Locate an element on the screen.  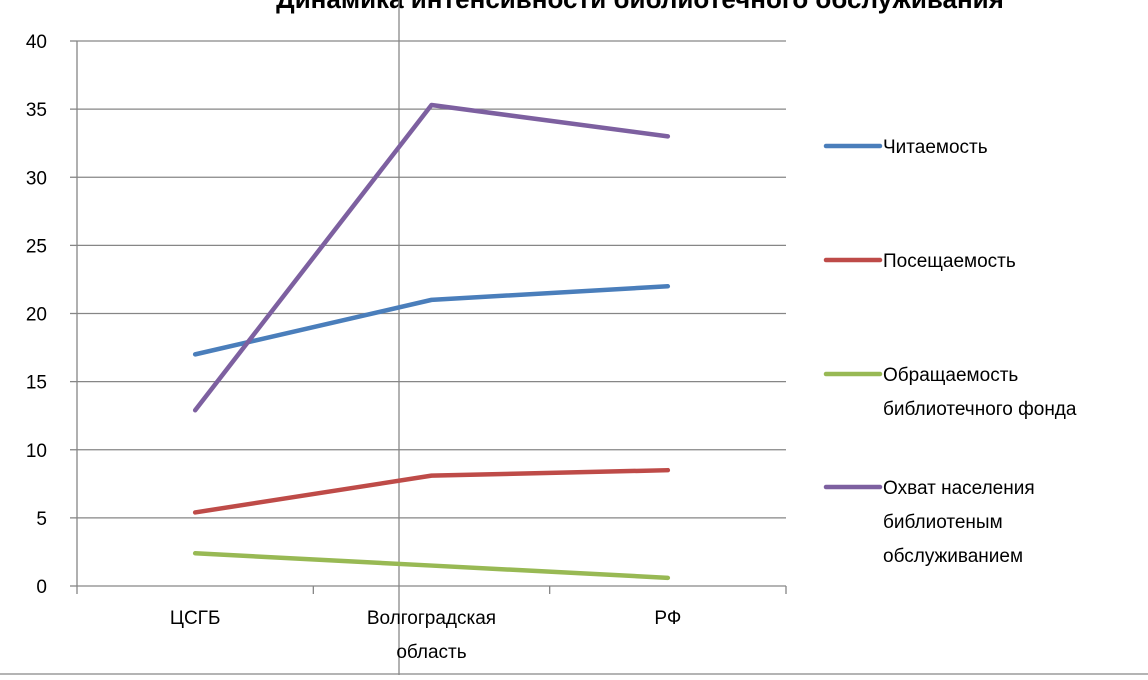
legend-entry: Посещаемость is located at coordinates (949, 261).